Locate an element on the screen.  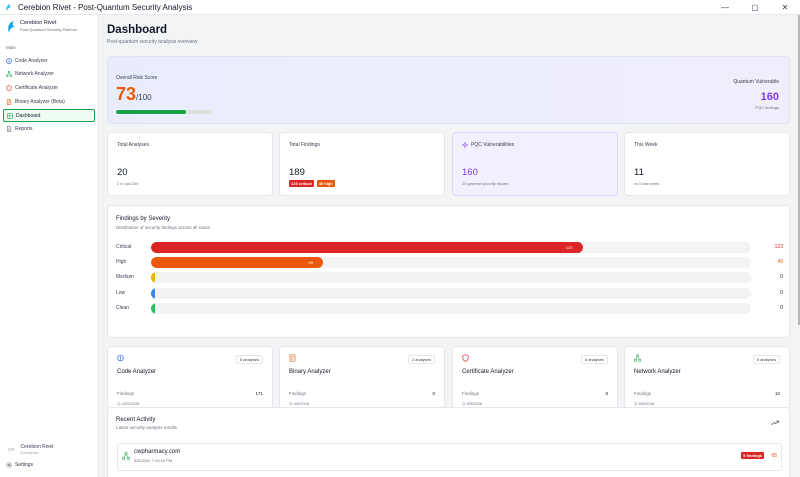
activity-score: 65 is located at coordinates (774, 456).